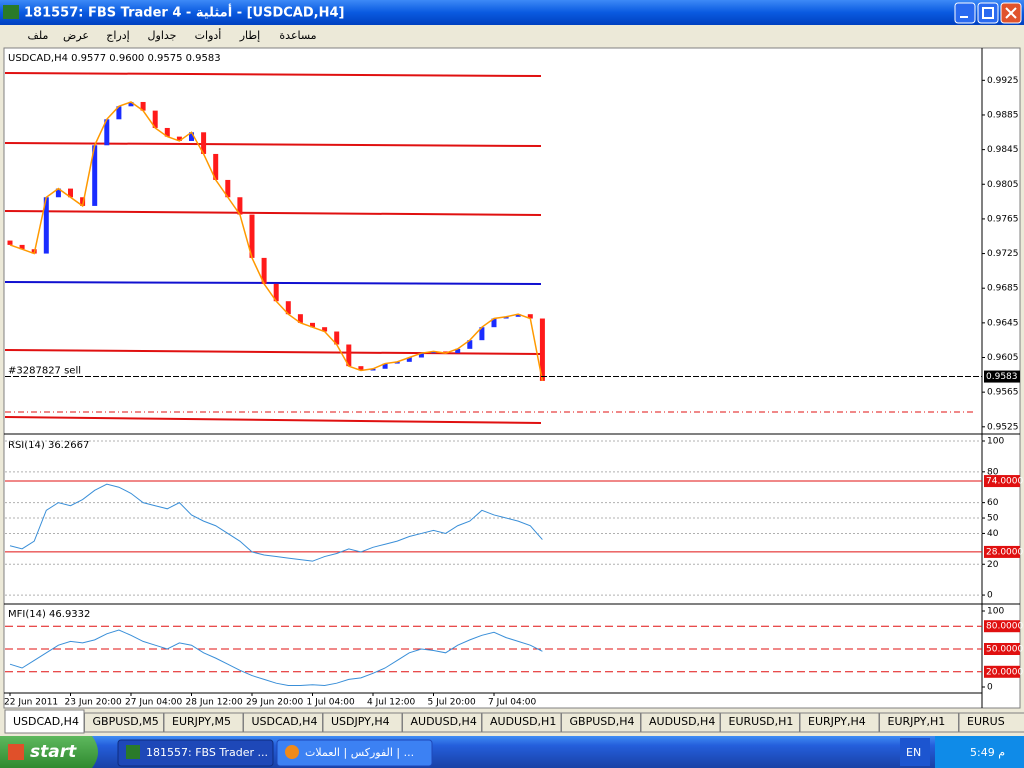 Image resolution: width=1024 pixels, height=768 pixels. Describe the element at coordinates (993, 565) in the screenshot. I see `y-tick-label: 20` at that location.